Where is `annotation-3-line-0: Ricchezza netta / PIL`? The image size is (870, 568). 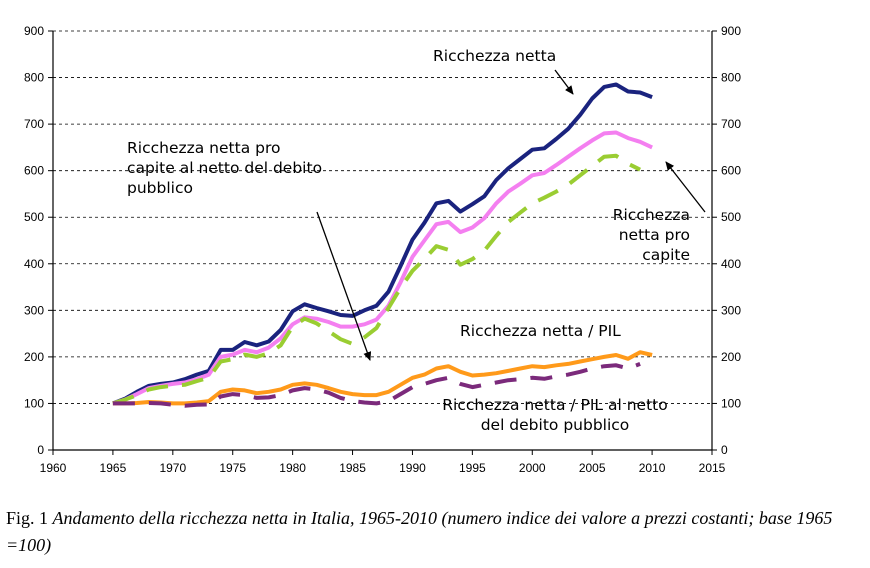 annotation-3-line-0: Ricchezza netta / PIL is located at coordinates (540, 331).